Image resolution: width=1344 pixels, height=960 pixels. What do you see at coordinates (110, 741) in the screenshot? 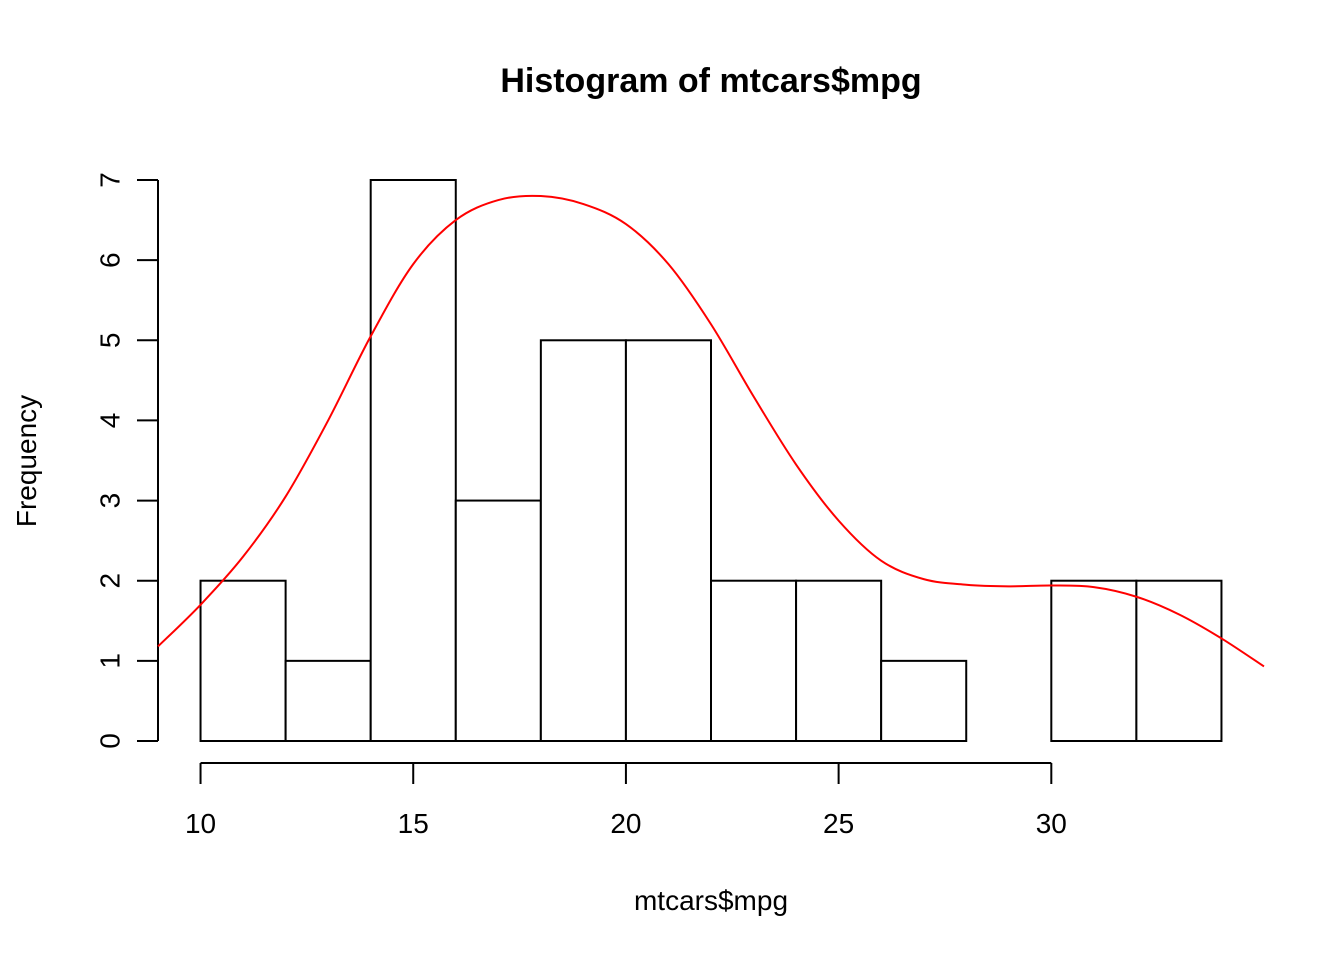
I see `y-tick-label: 0` at bounding box center [110, 741].